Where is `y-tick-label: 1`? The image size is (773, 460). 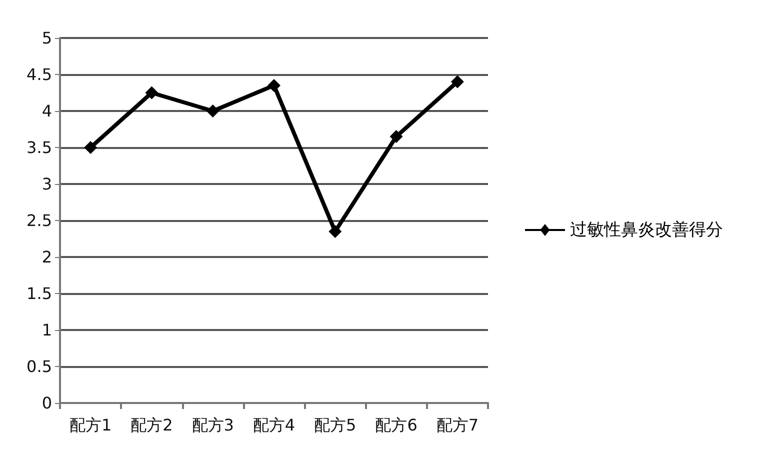
y-tick-label: 1 is located at coordinates (47, 330).